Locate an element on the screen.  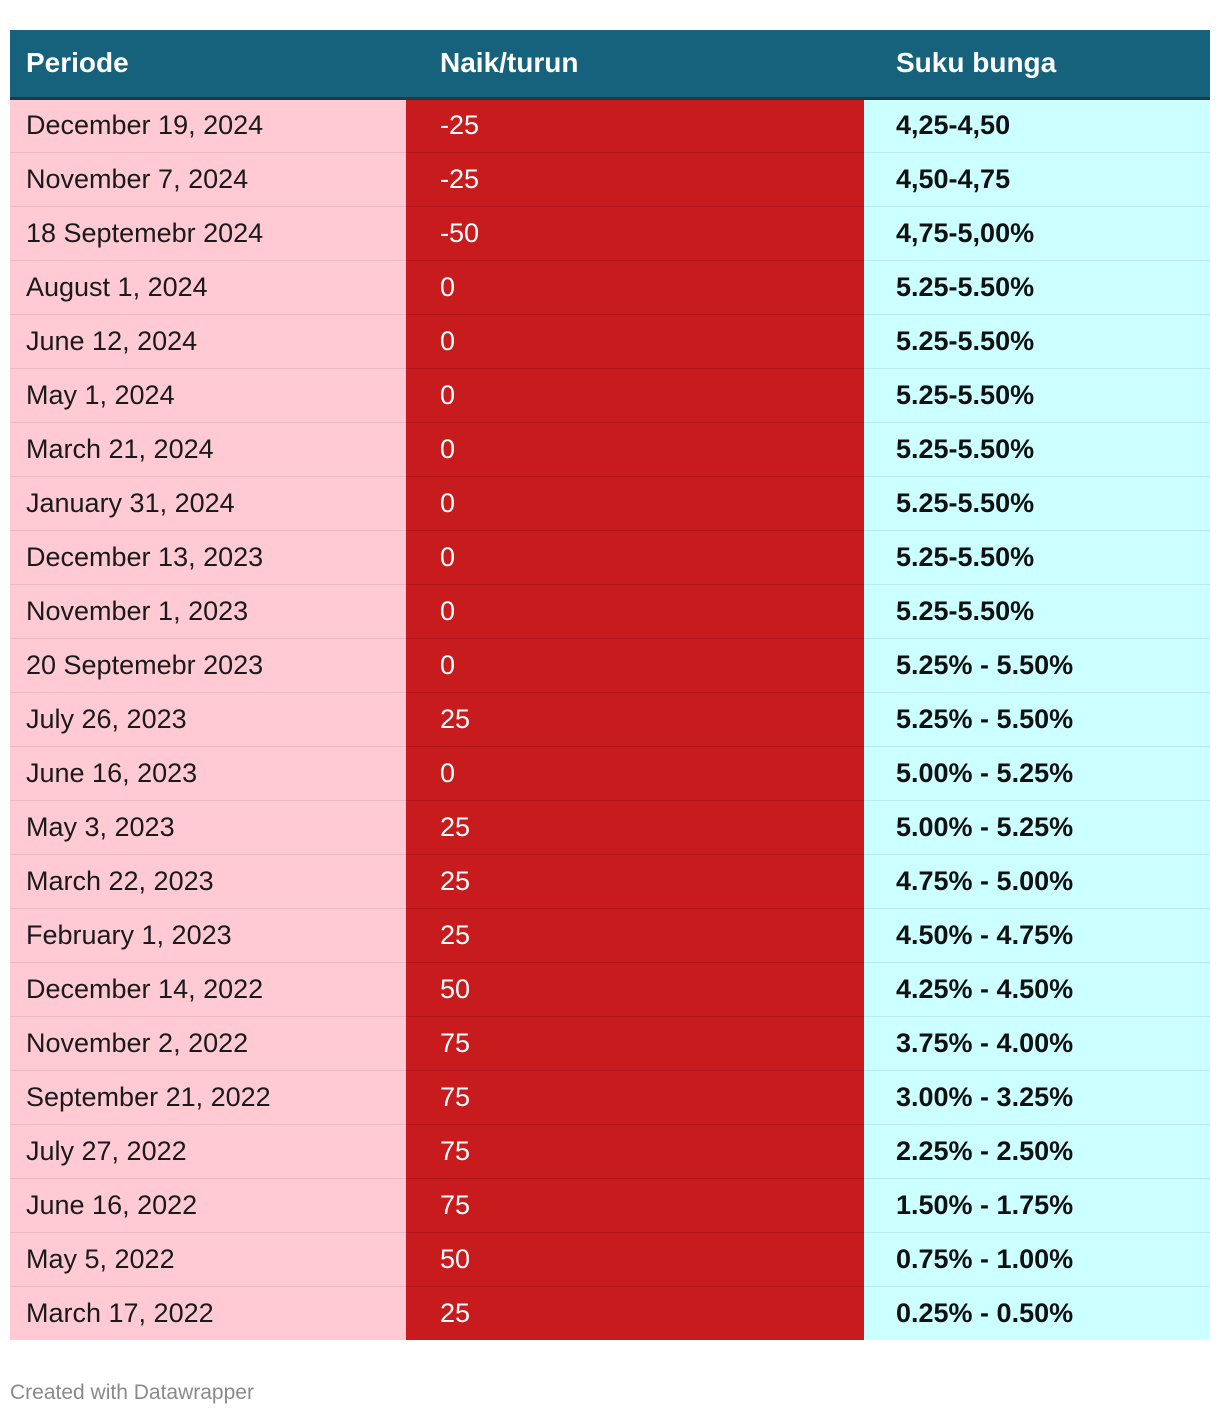
table-header: Periode Naik/turun Suku bunga is located at coordinates (610, 65).